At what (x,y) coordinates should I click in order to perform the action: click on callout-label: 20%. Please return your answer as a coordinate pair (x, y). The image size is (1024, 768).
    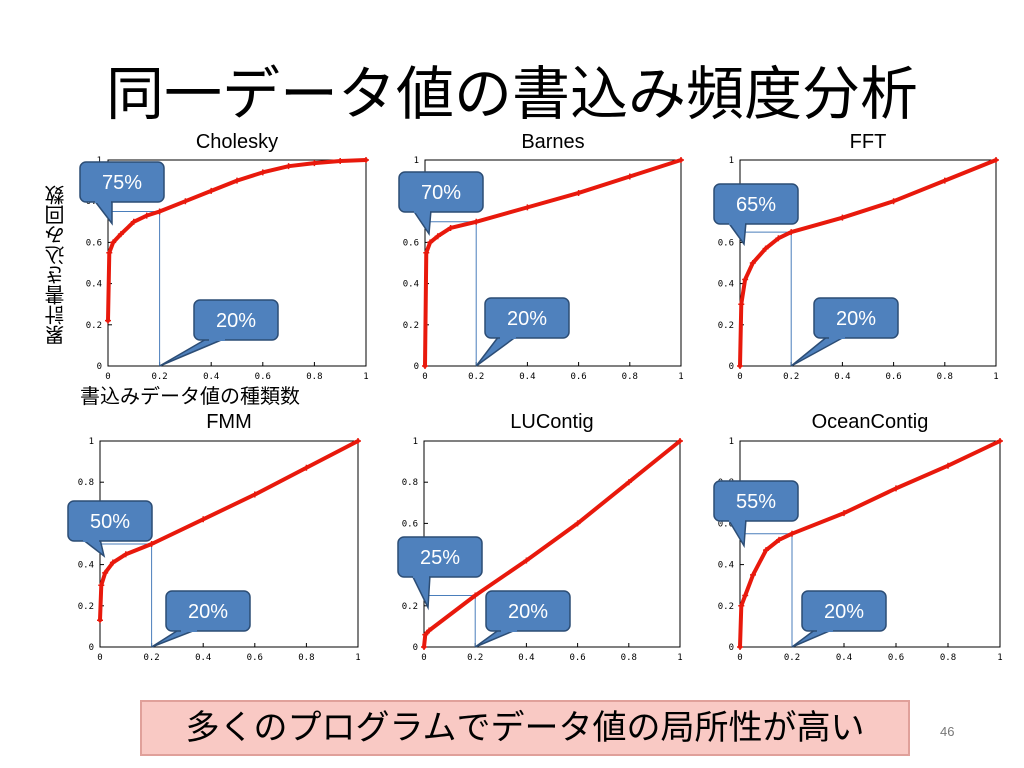
    Looking at the image, I should click on (236, 321).